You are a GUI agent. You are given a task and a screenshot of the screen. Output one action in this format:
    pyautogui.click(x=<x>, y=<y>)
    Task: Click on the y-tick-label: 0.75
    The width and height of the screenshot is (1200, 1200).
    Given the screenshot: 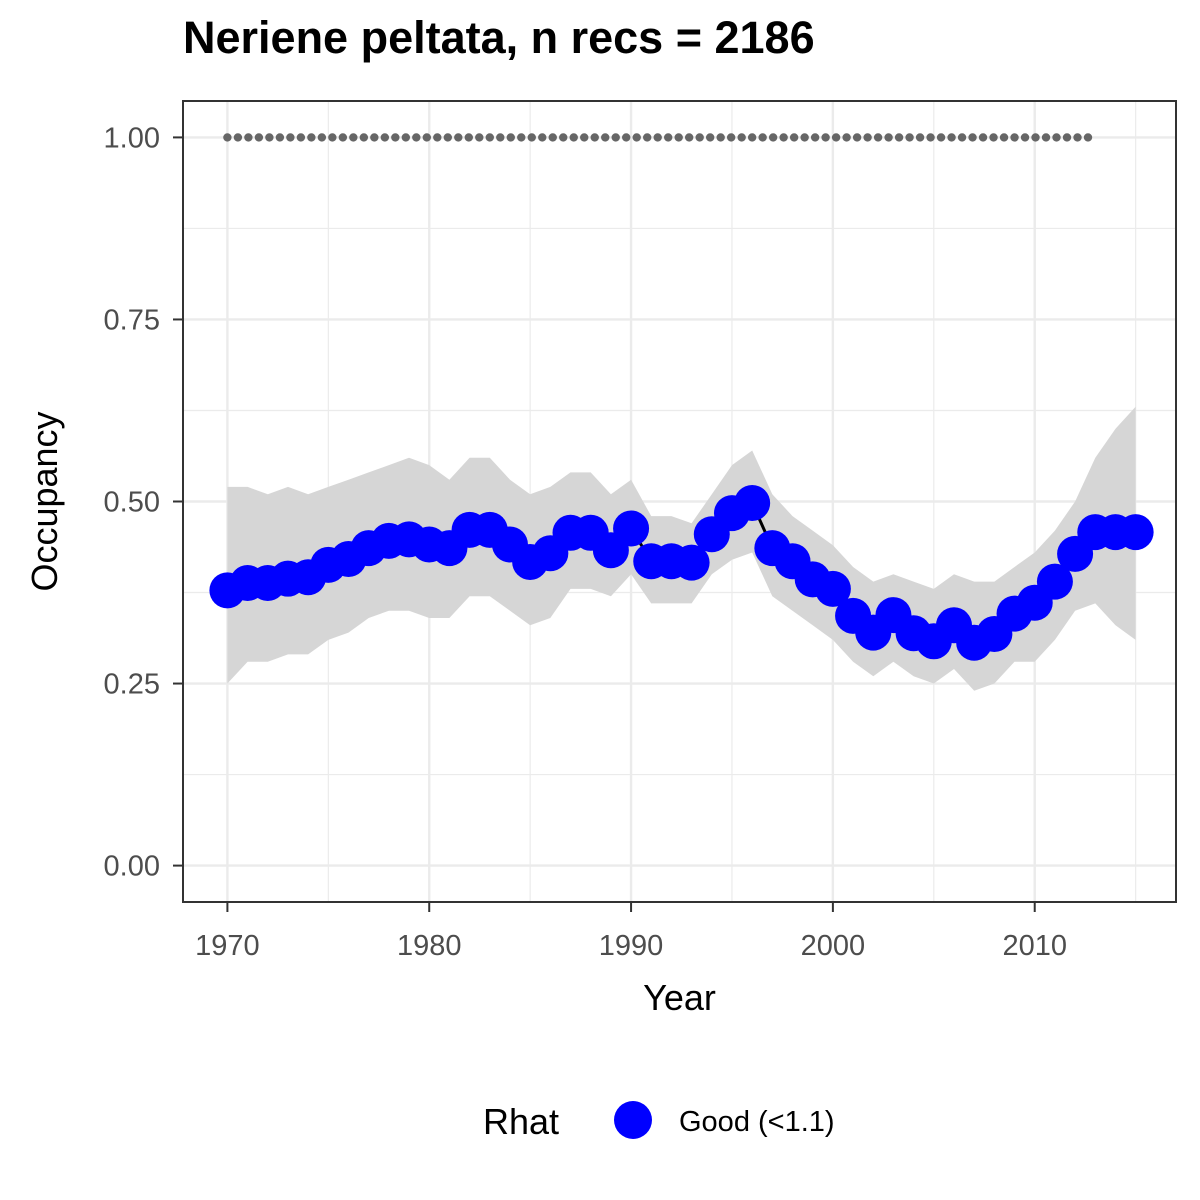 What is the action you would take?
    pyautogui.click(x=132, y=320)
    